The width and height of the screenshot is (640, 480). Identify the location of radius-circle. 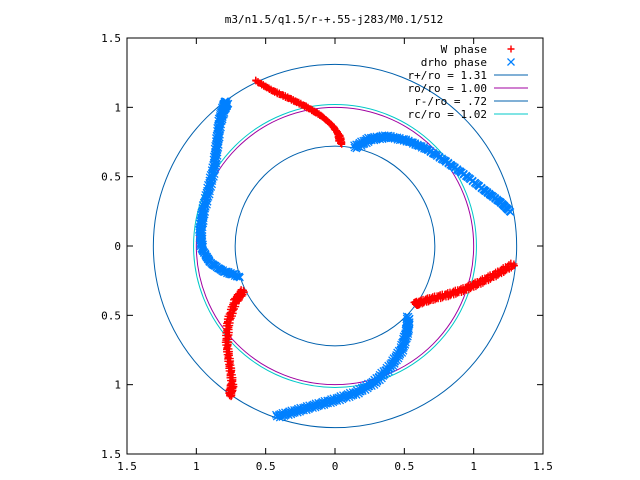
(335, 246).